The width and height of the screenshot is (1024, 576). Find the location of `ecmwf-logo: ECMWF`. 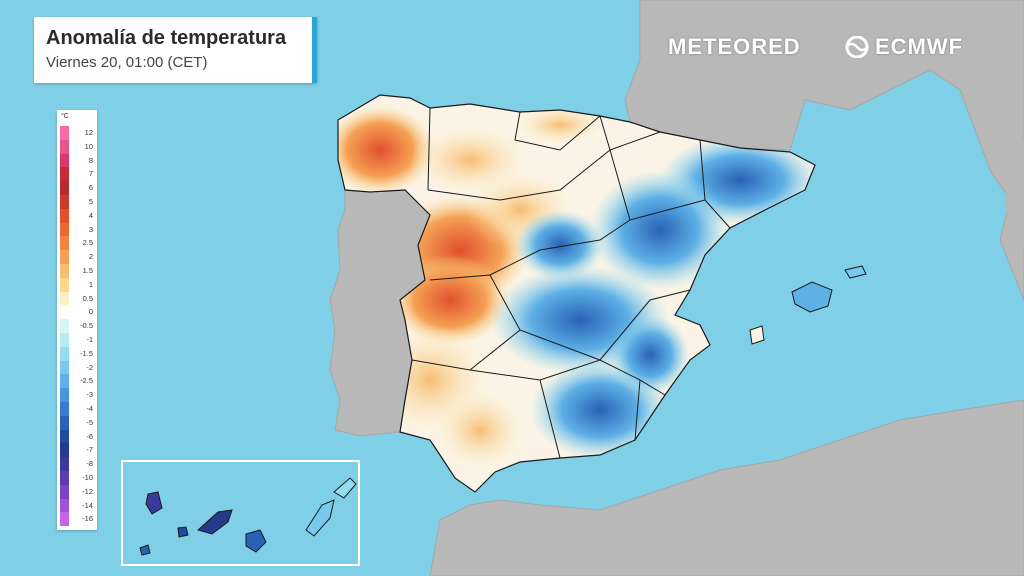

ecmwf-logo: ECMWF is located at coordinates (902, 47).